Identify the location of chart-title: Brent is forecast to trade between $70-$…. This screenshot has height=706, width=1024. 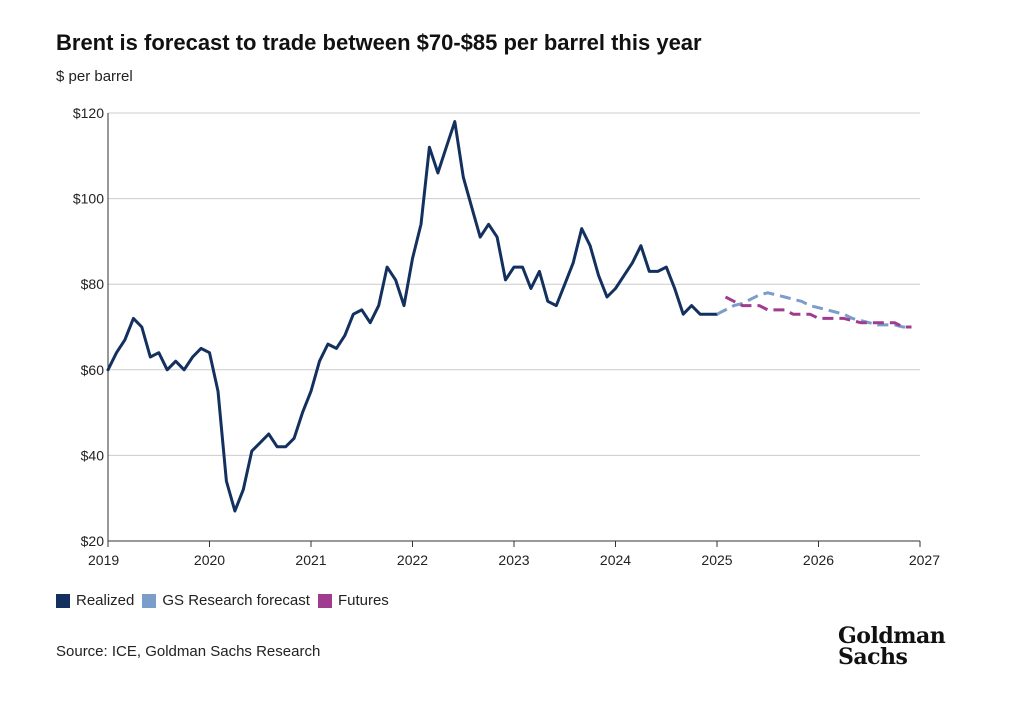
(379, 42).